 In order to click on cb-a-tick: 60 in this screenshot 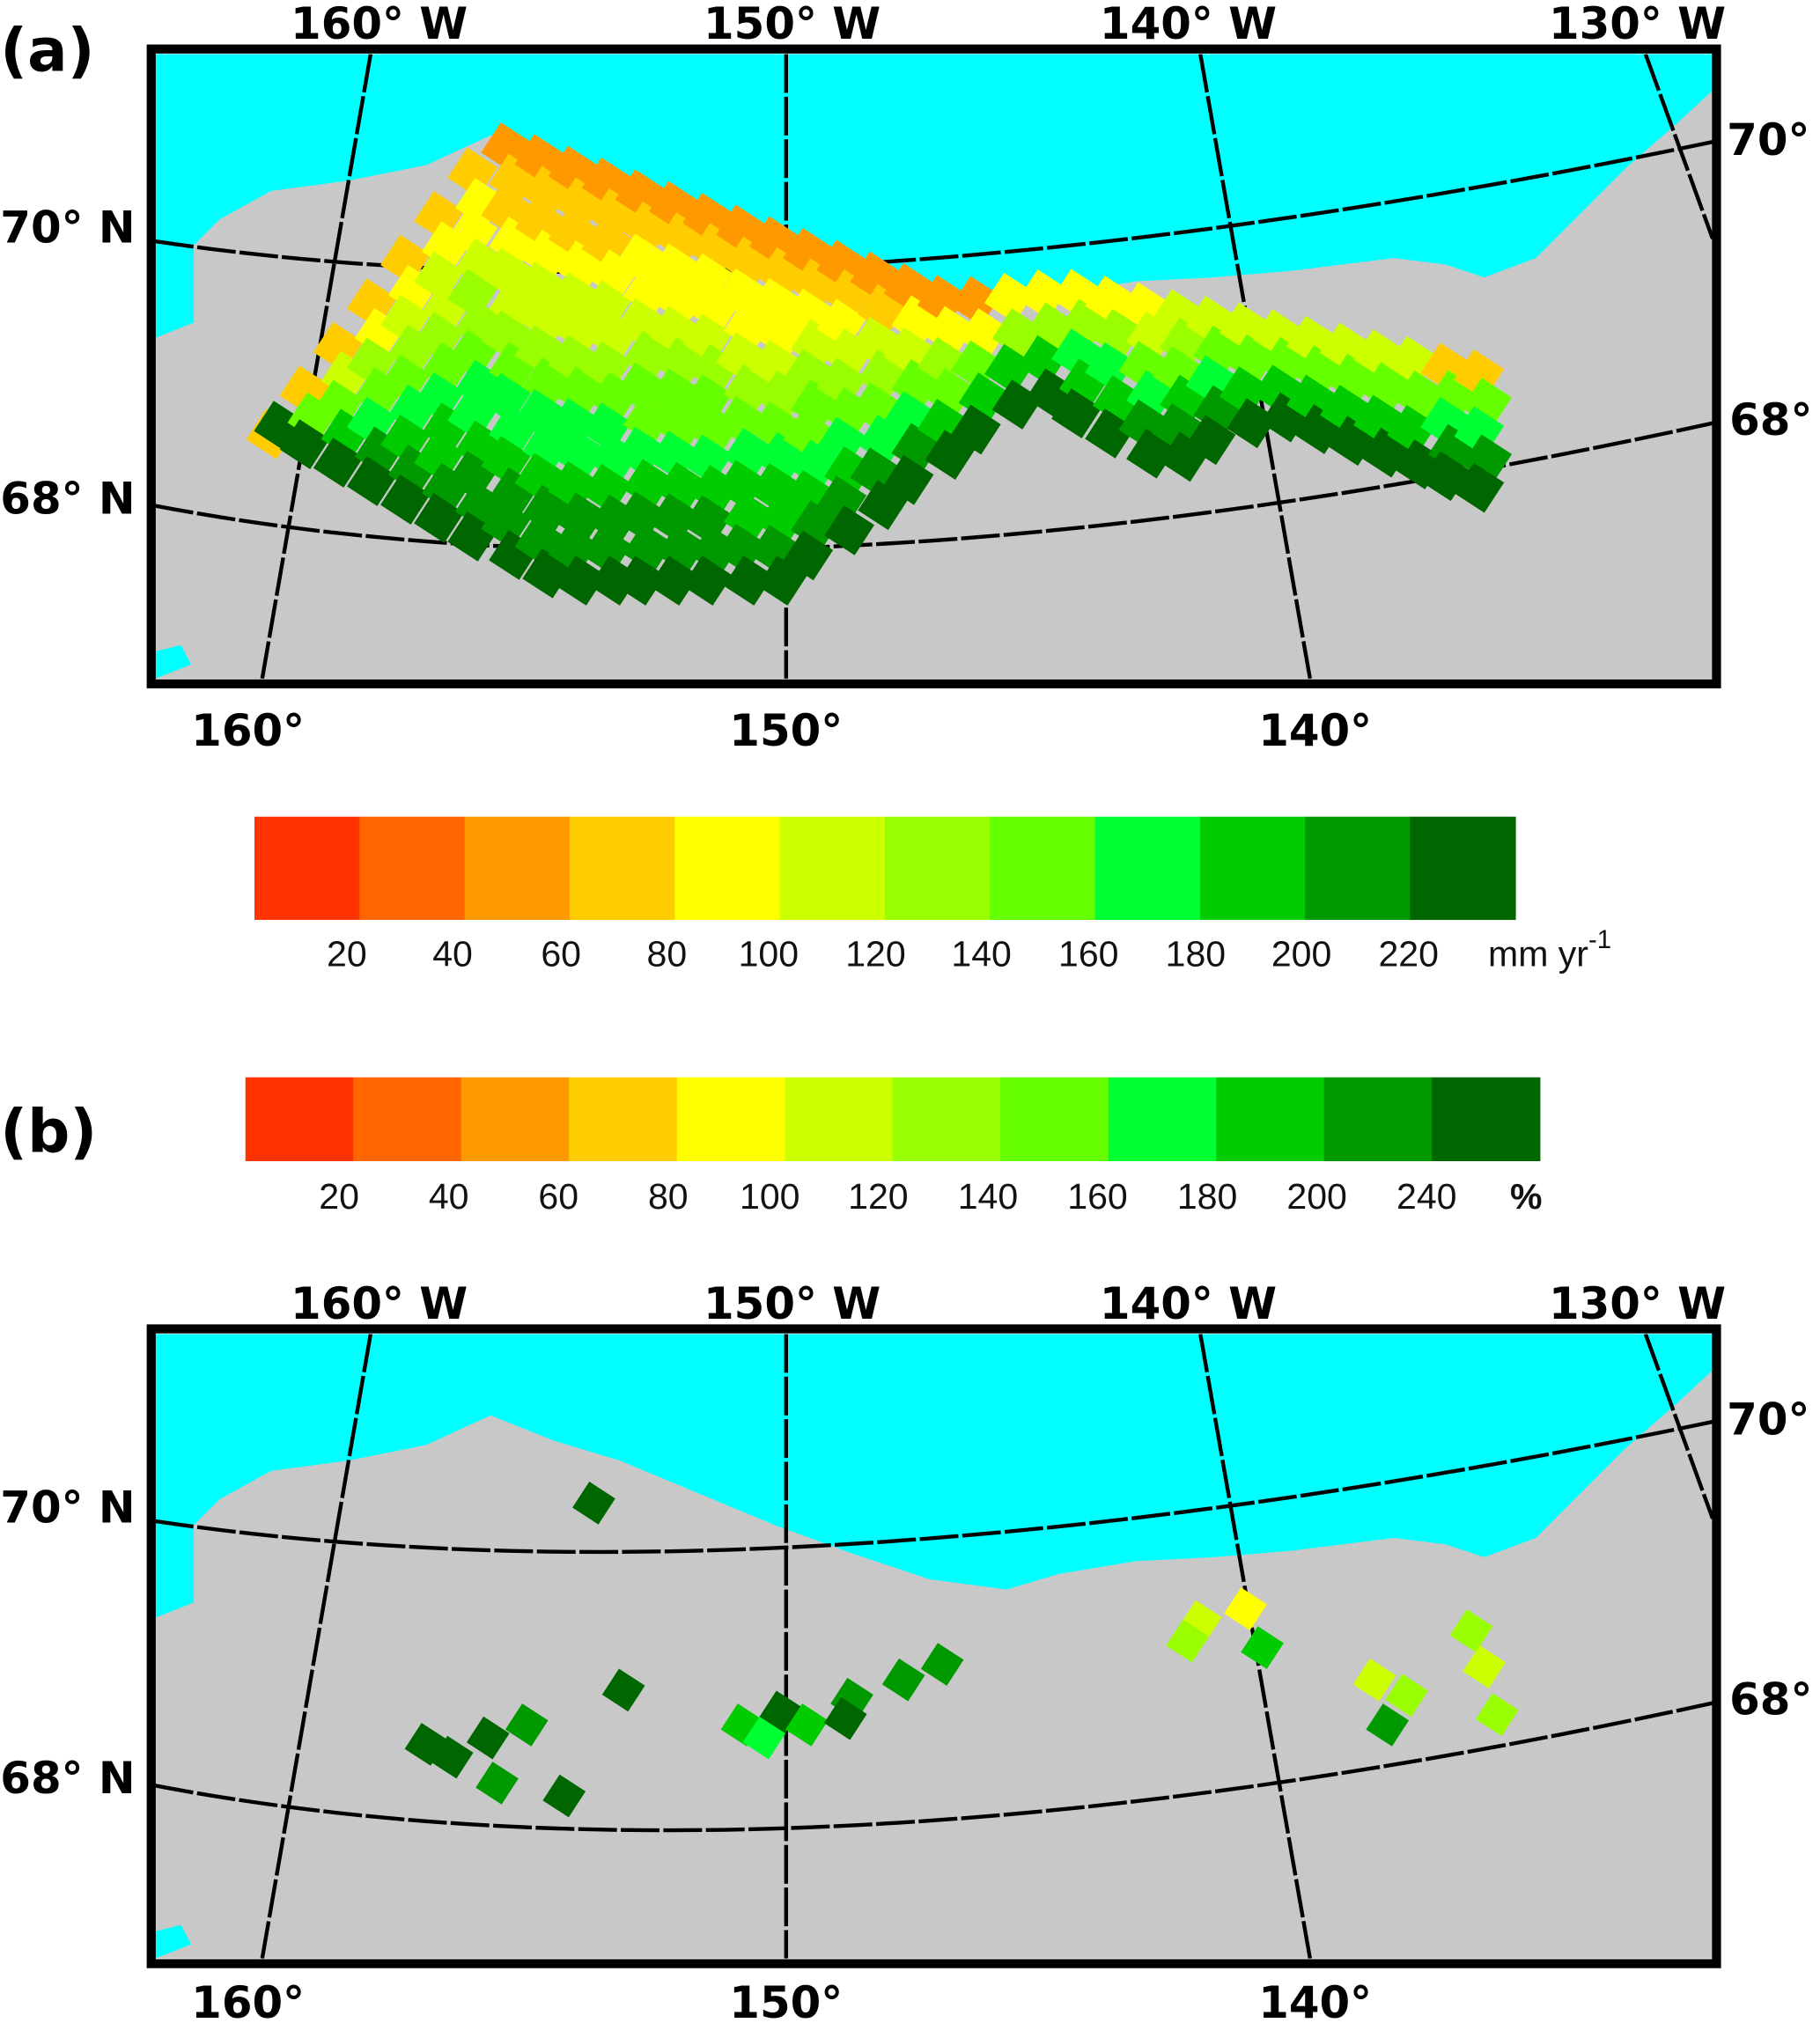, I will do `click(561, 954)`.